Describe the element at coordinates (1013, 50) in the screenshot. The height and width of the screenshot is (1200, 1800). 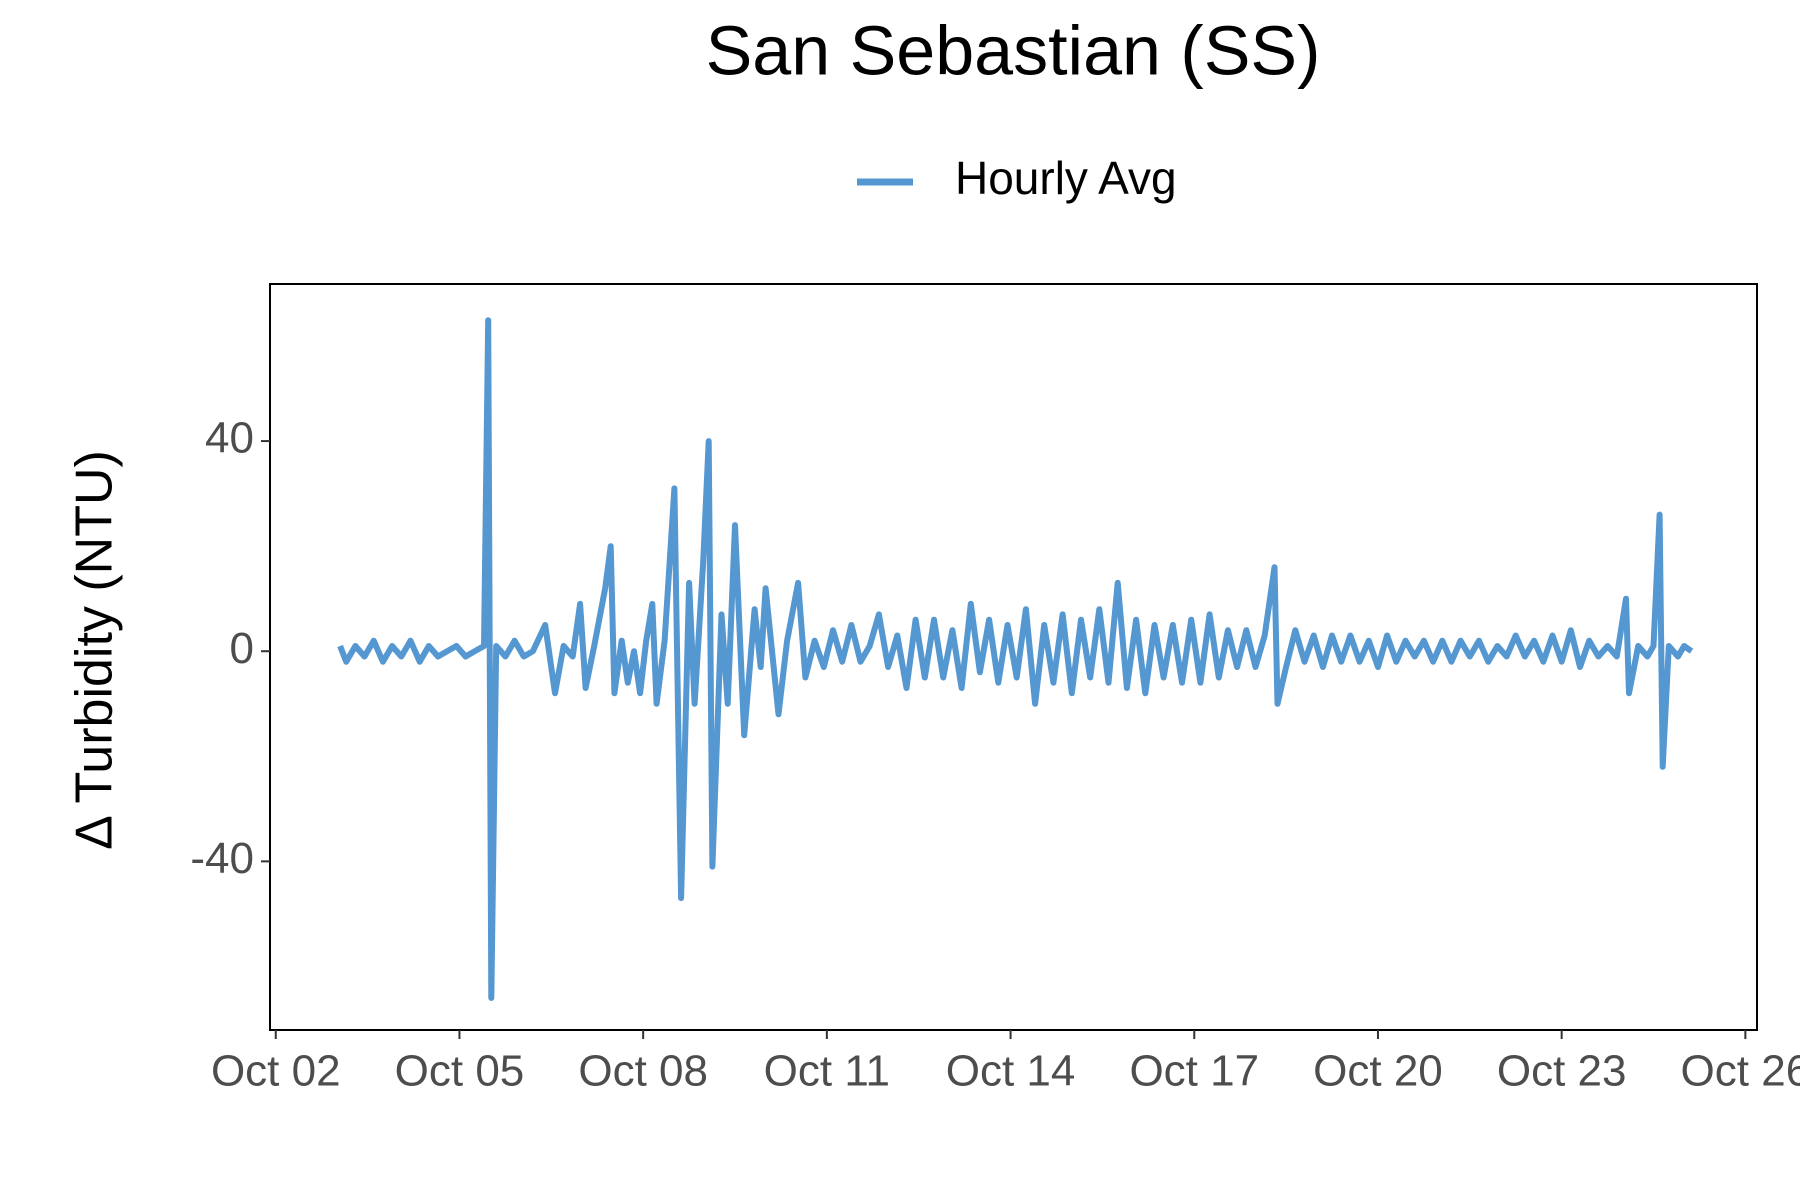
I see `chart-title: San Sebastian (SS)` at that location.